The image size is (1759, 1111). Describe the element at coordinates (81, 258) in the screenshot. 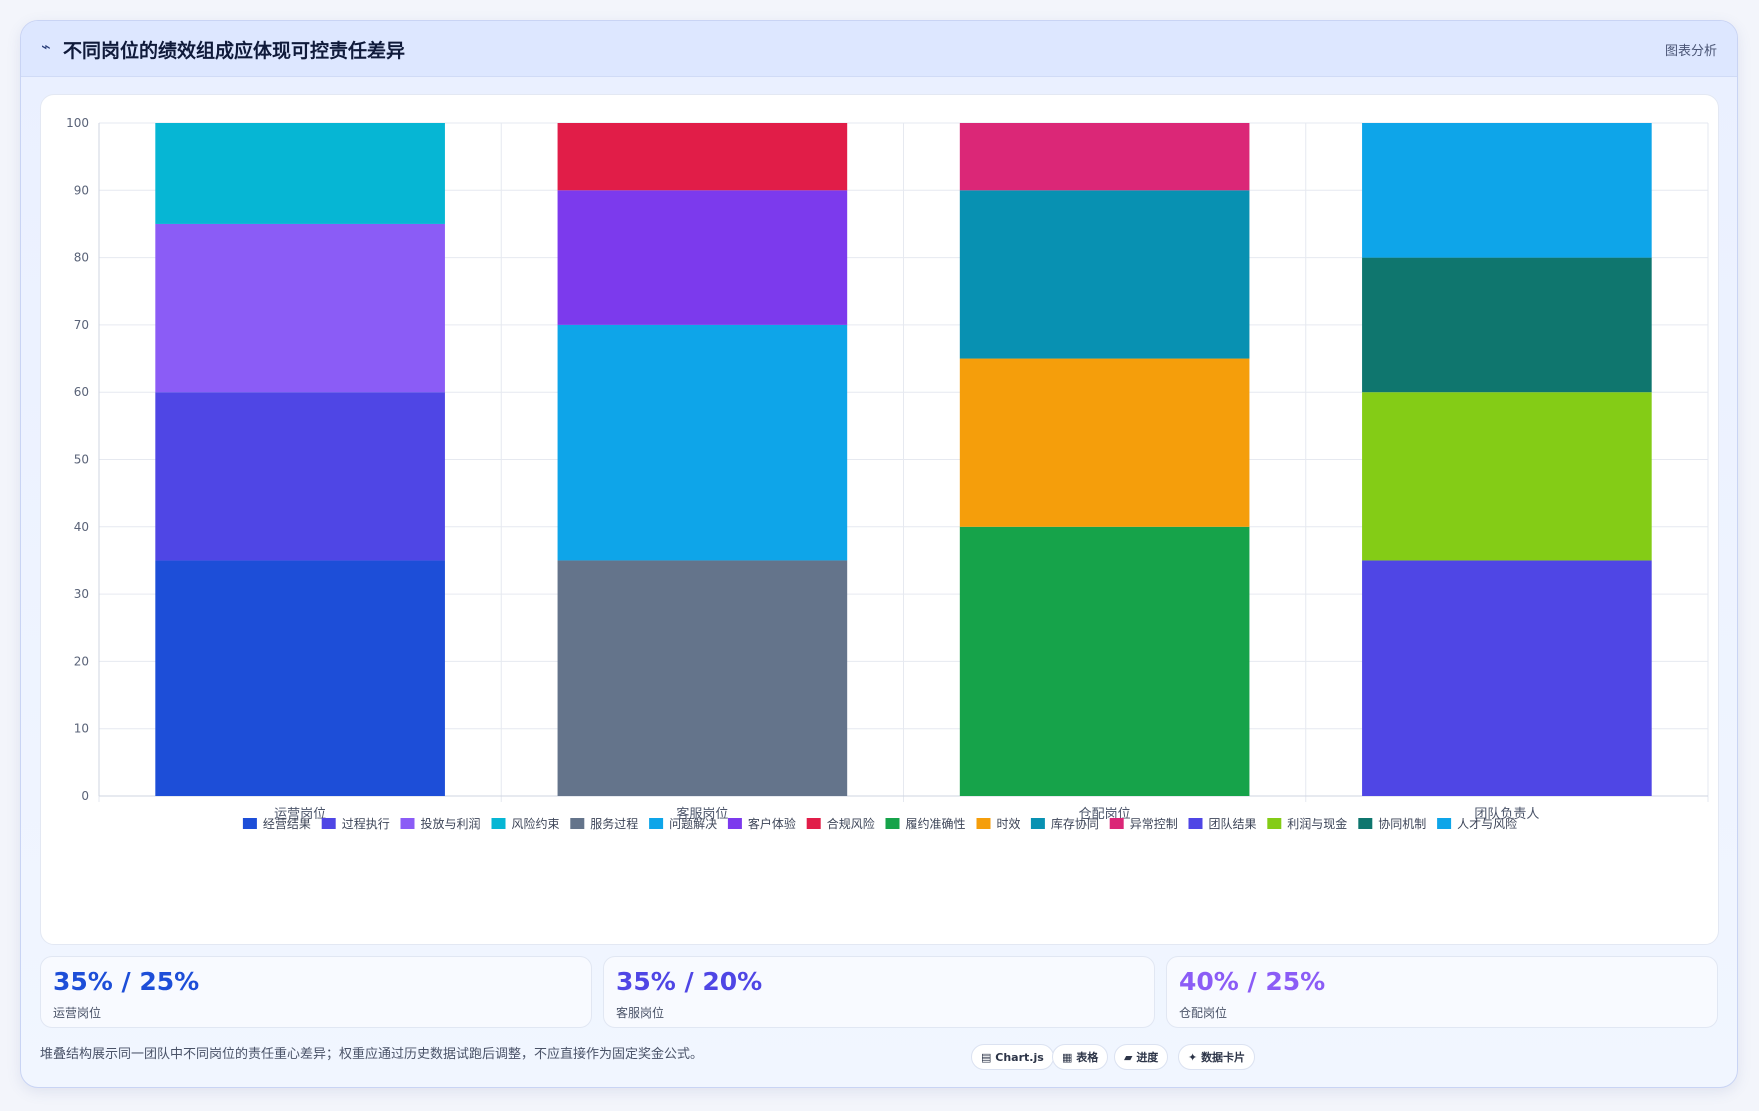

I see `y-tick-label: 80` at that location.